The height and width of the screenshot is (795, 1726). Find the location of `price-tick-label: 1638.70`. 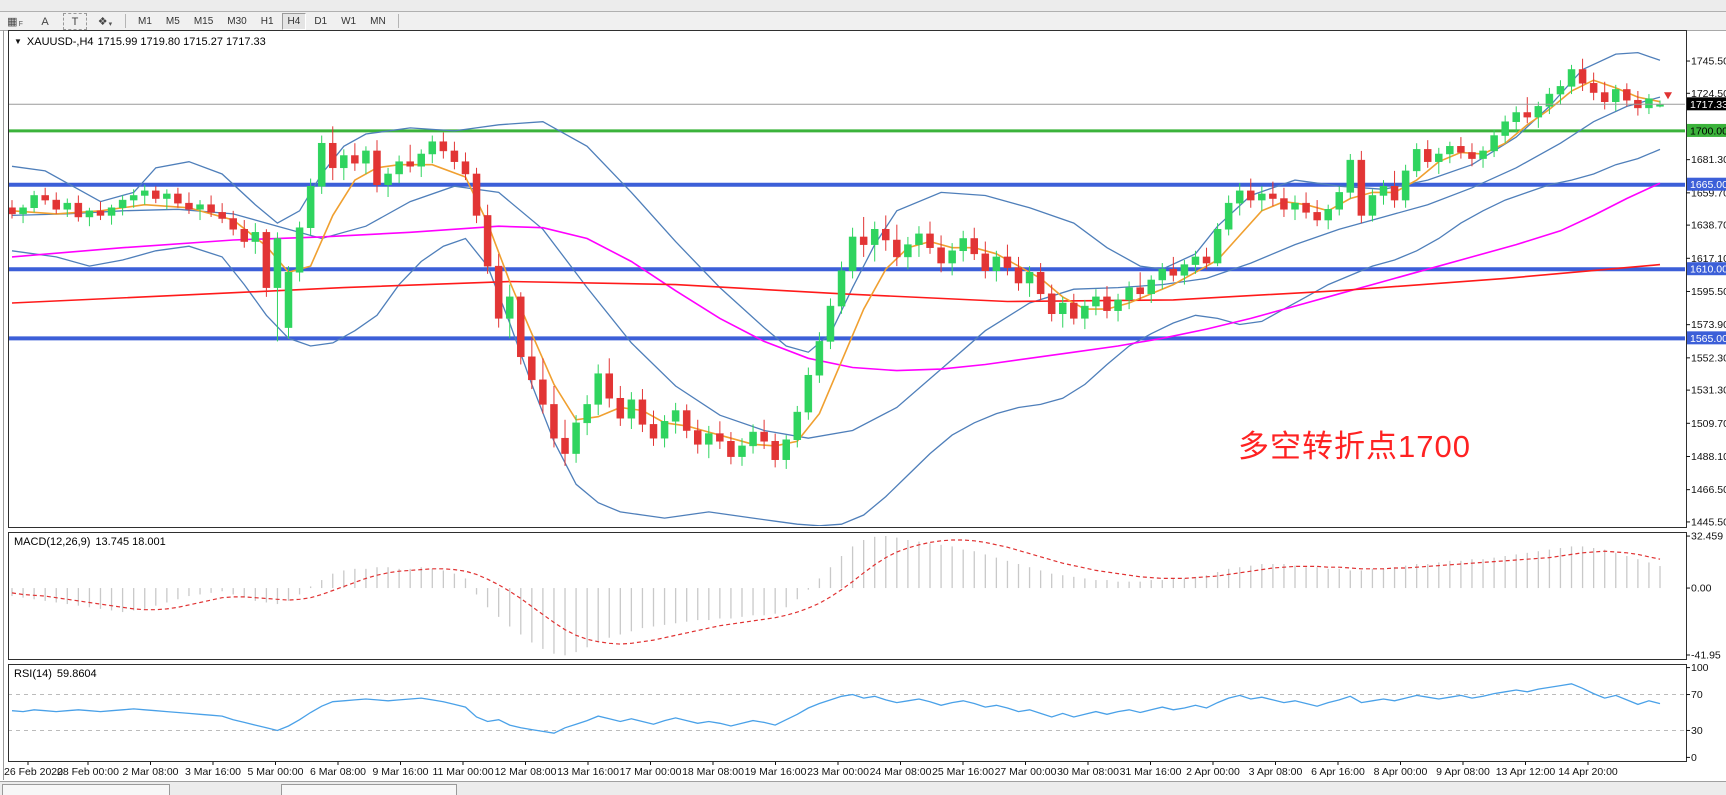

price-tick-label: 1638.70 is located at coordinates (1708, 226).